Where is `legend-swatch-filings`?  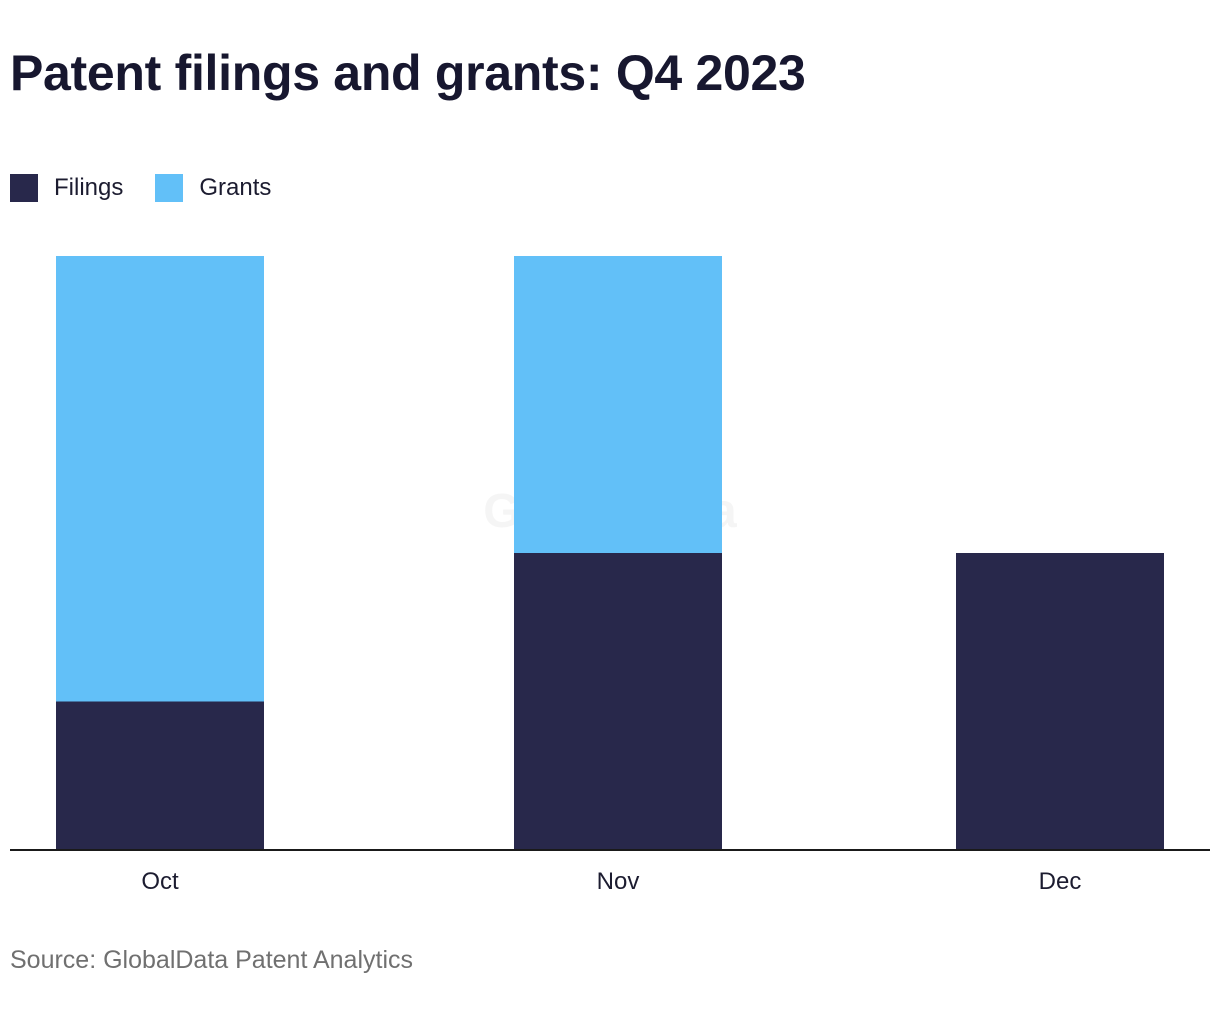 legend-swatch-filings is located at coordinates (24, 188).